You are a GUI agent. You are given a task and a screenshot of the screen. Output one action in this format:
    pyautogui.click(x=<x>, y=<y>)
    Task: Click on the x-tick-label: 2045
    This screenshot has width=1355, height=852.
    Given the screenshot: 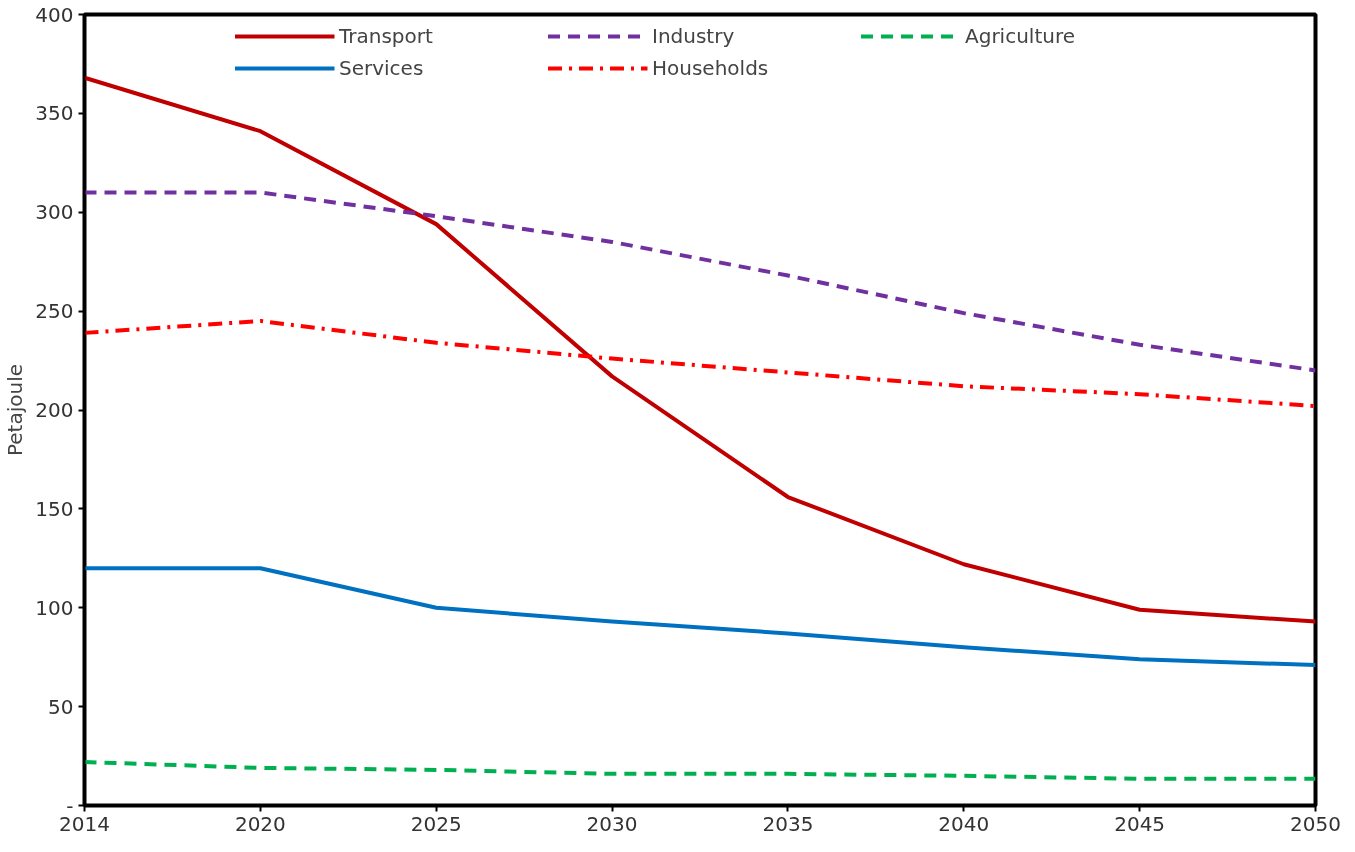 What is the action you would take?
    pyautogui.click(x=1140, y=823)
    